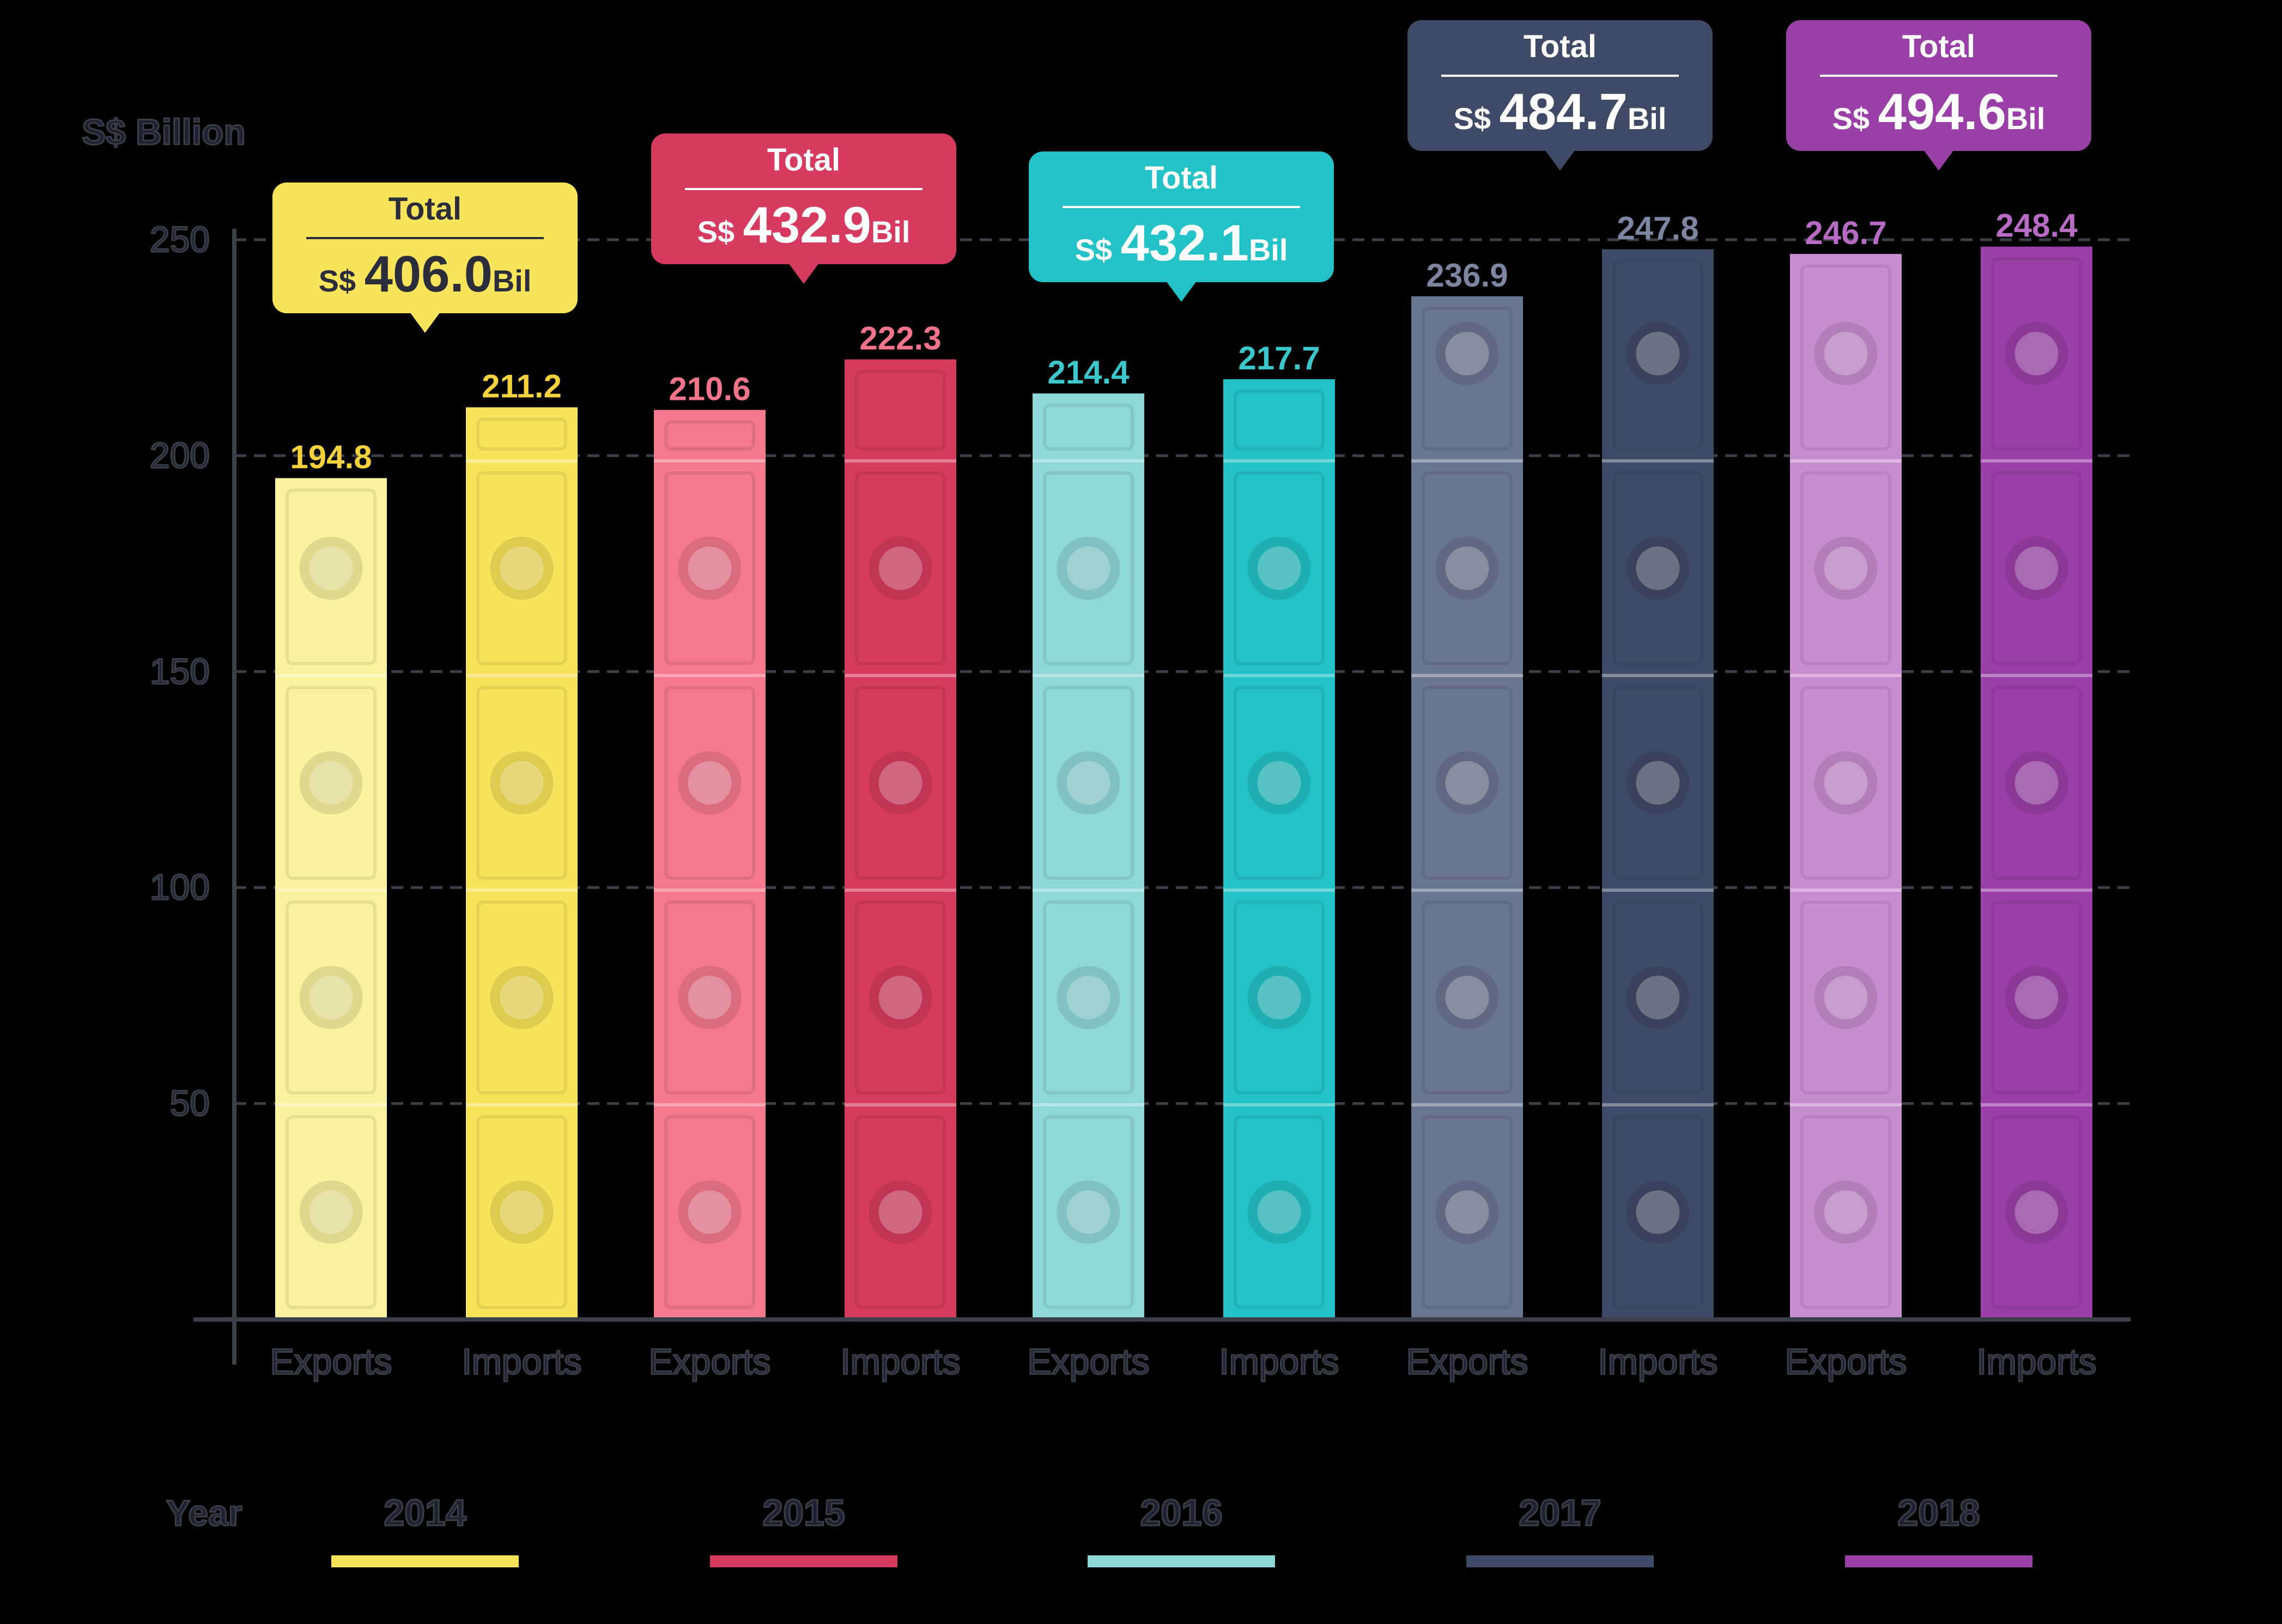  Describe the element at coordinates (425, 209) in the screenshot. I see `total-callout-title: Total` at that location.